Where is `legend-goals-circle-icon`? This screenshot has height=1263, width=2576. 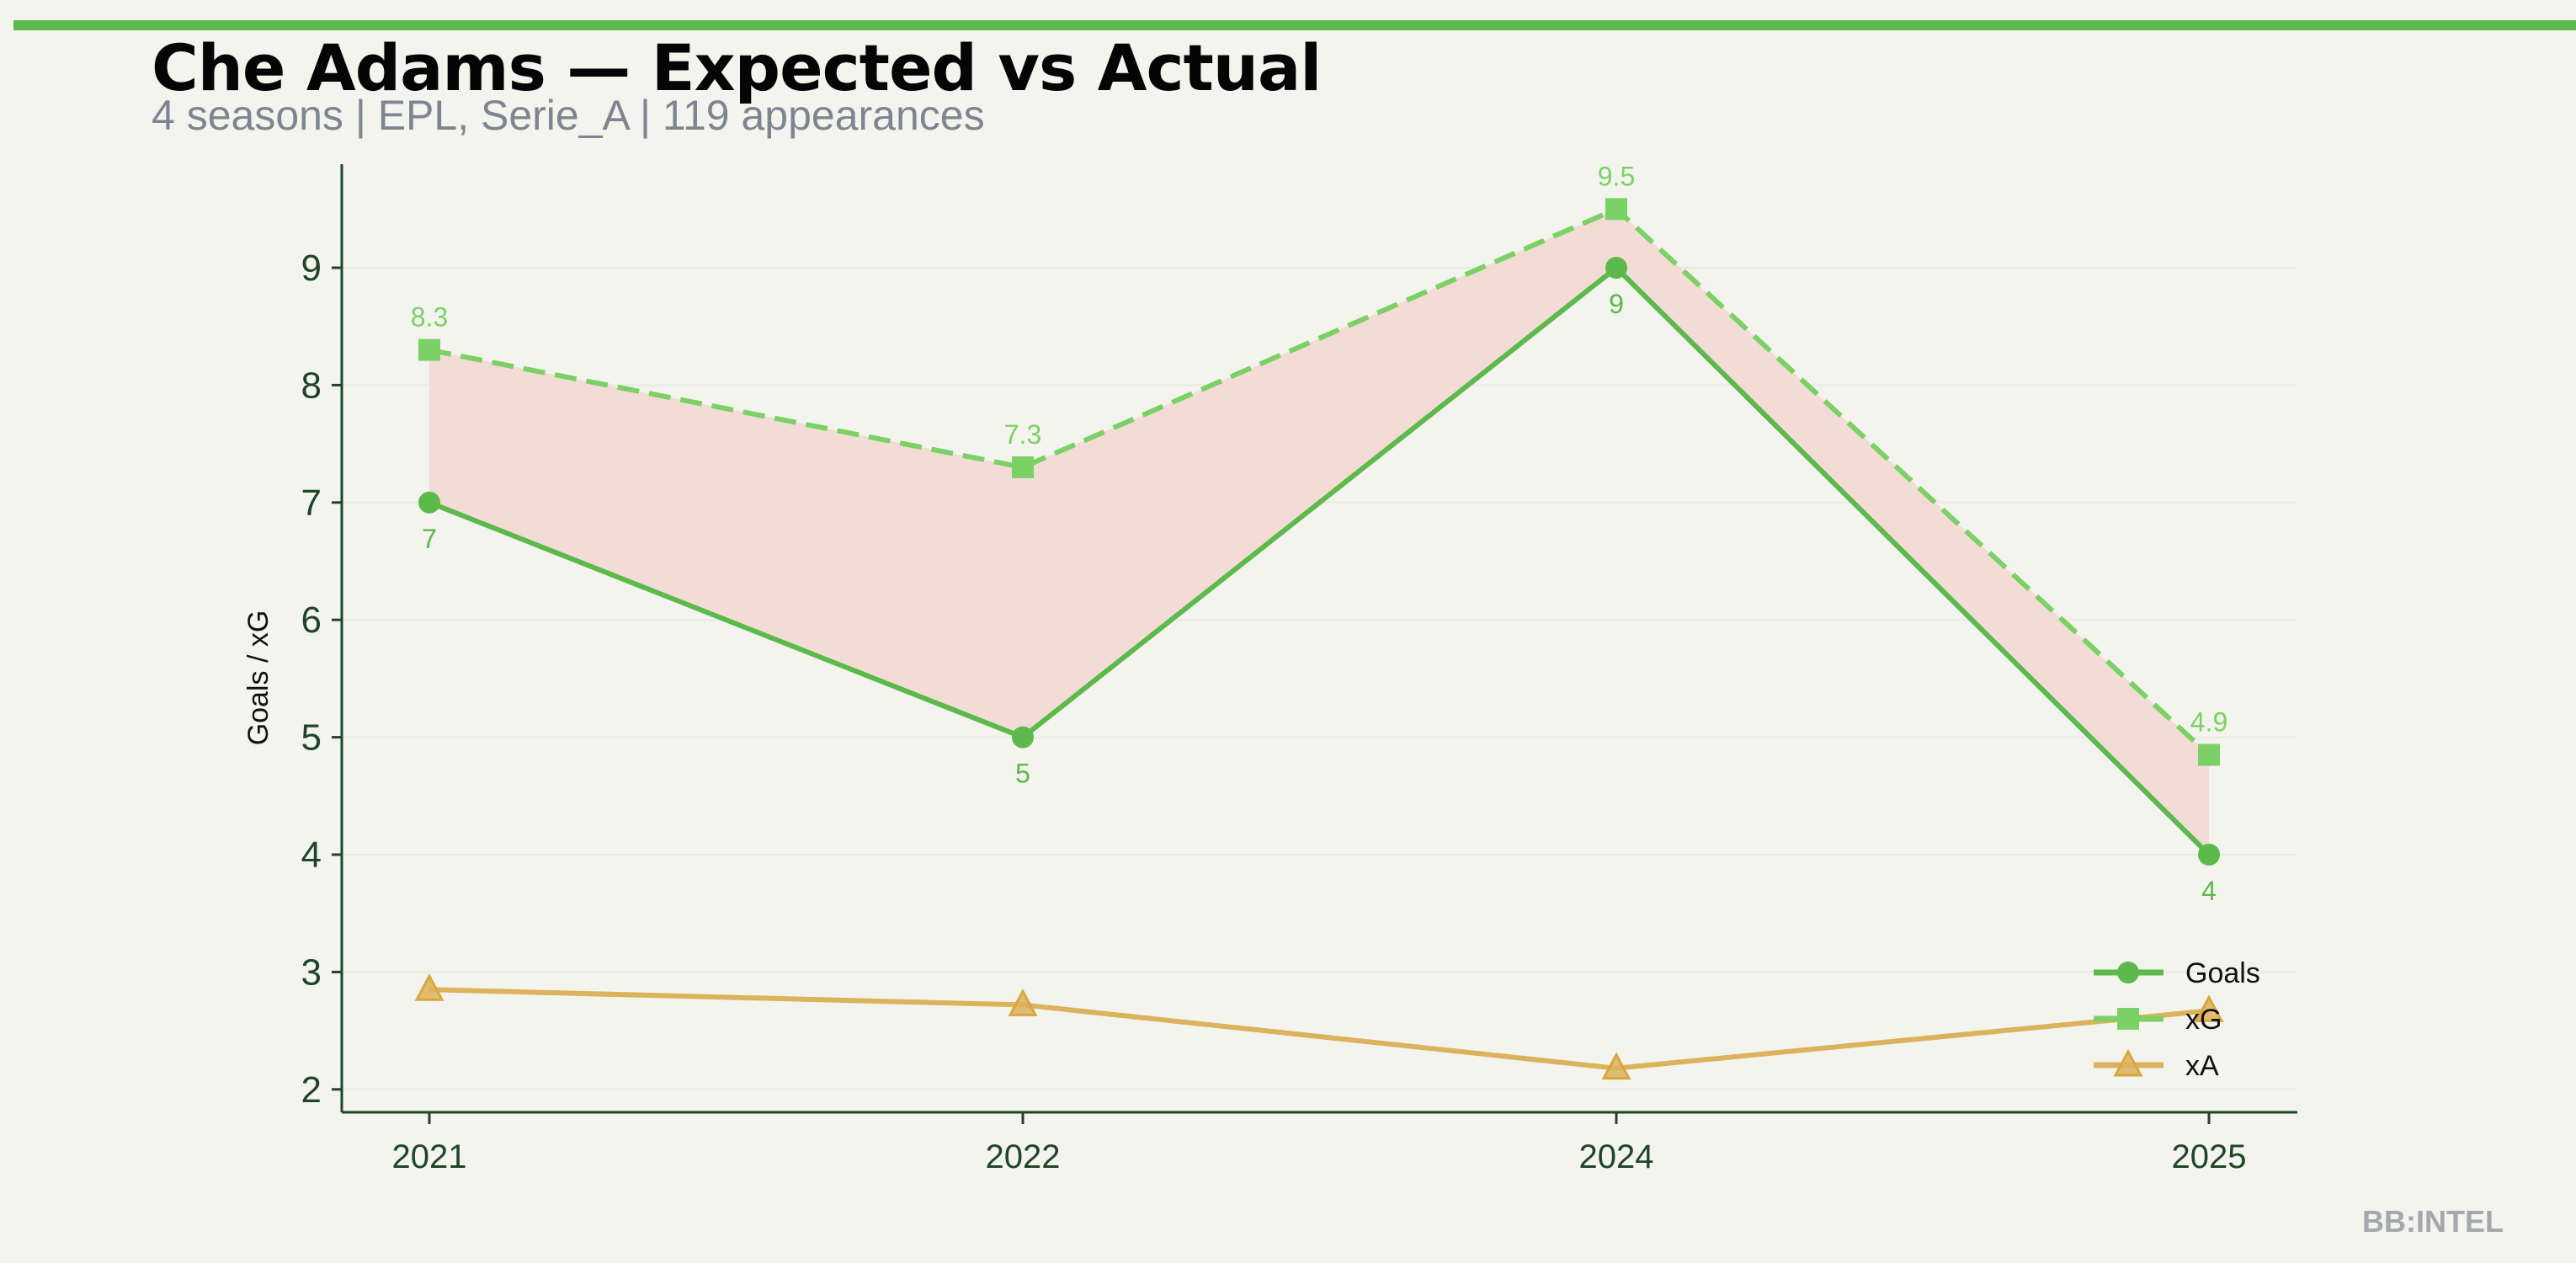 legend-goals-circle-icon is located at coordinates (2128, 972).